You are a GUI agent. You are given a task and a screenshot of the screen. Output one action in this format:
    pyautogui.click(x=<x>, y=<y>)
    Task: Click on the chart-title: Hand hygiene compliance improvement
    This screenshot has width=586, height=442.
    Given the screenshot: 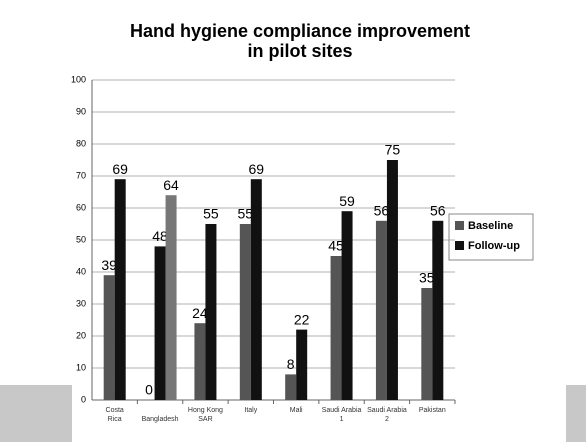 What is the action you would take?
    pyautogui.click(x=300, y=31)
    